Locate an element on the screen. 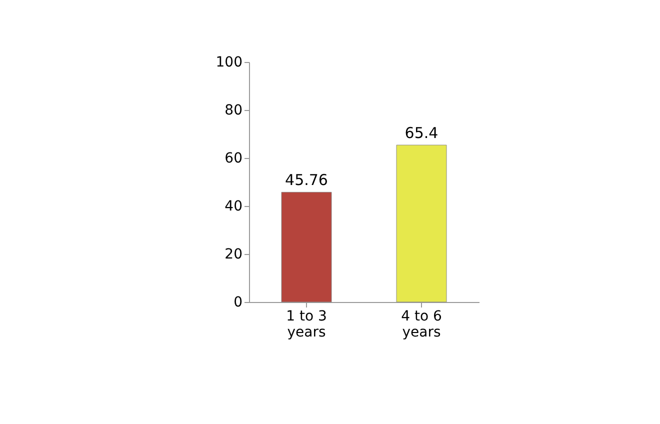  data-label: 65.4 is located at coordinates (421, 133).